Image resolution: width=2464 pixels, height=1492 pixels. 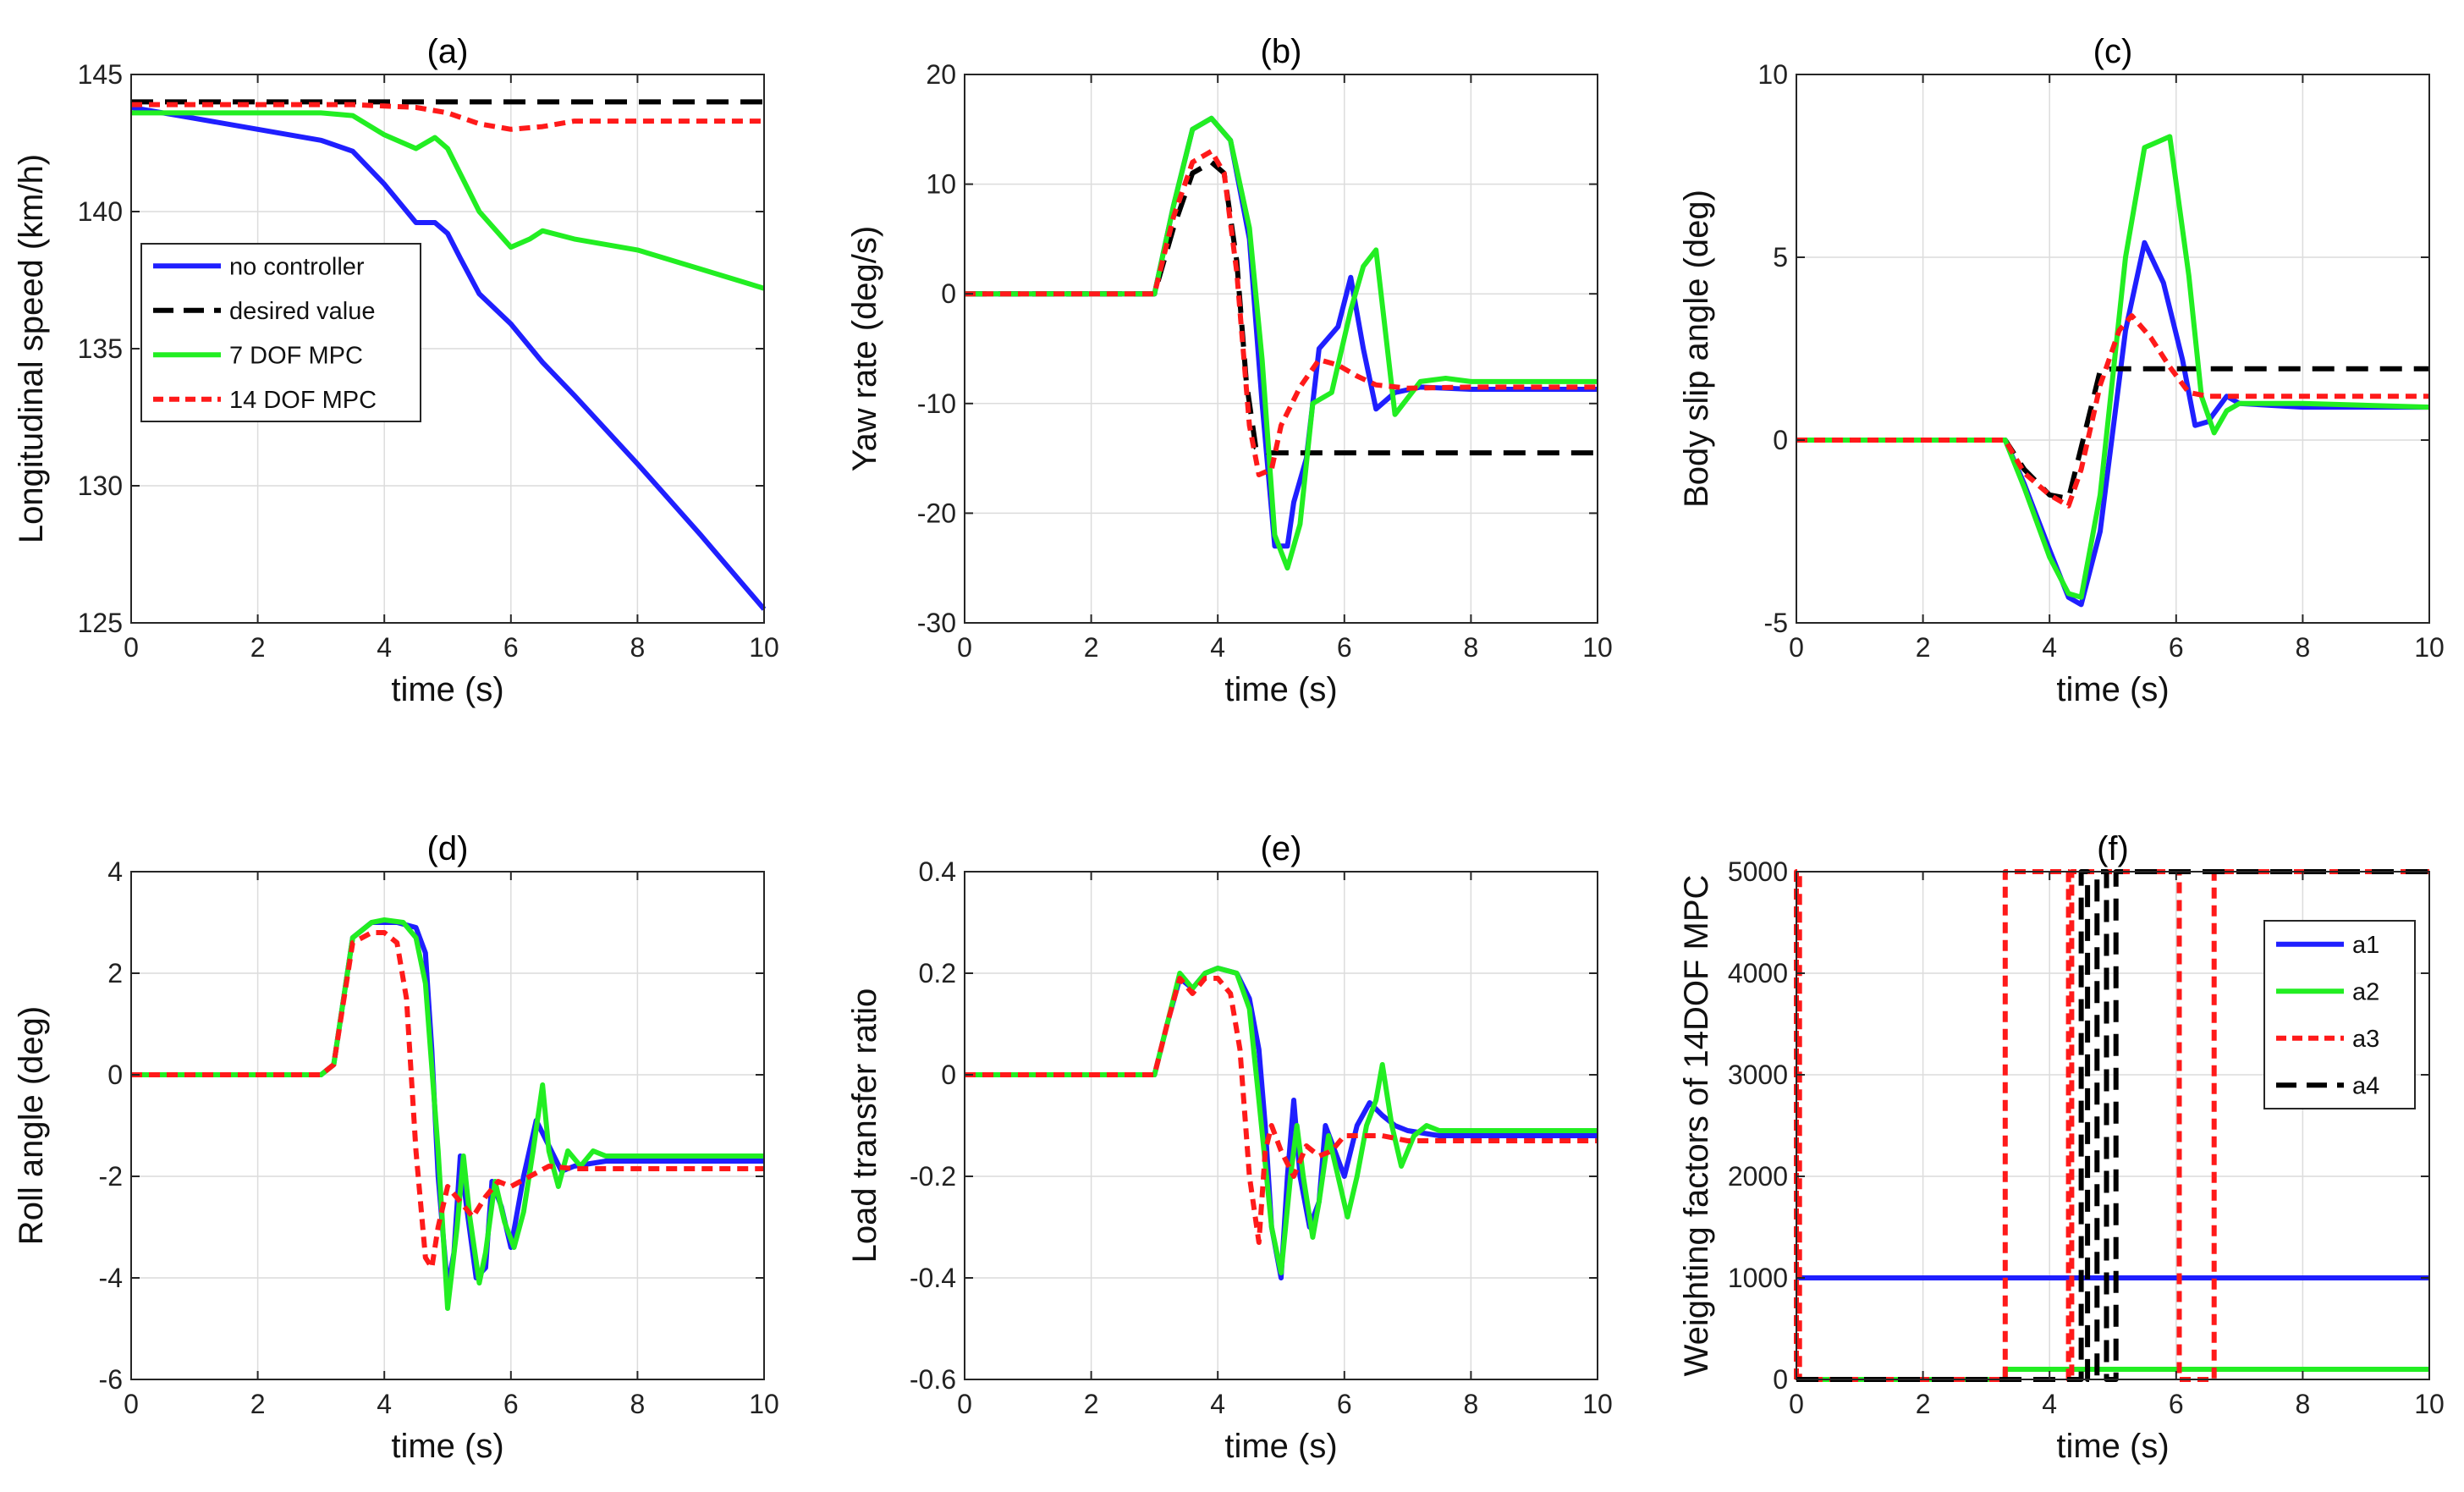 I want to click on y-axis-label: Load transfer ratio, so click(x=864, y=1126).